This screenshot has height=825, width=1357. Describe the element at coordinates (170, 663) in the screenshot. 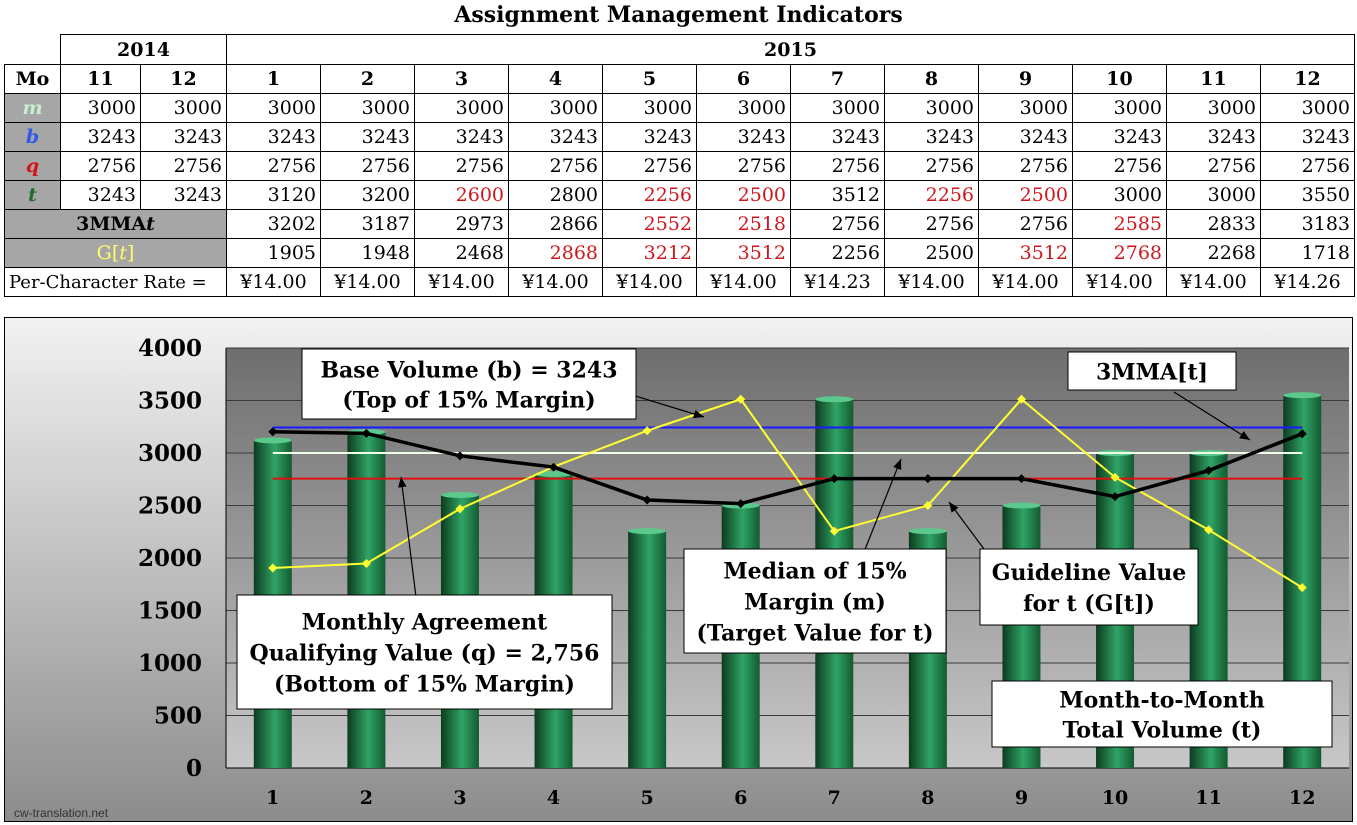

I see `y-tick-label: 1000` at that location.